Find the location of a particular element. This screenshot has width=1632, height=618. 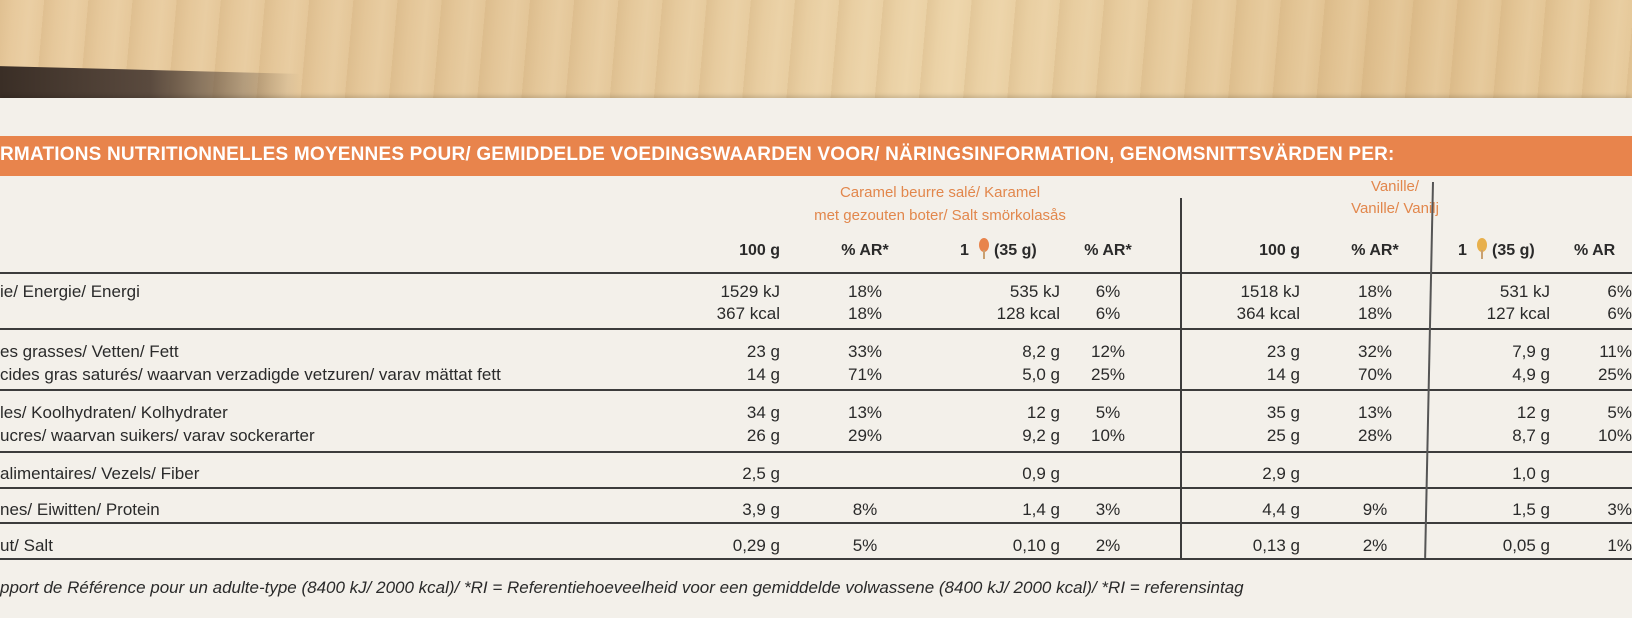

flavor-vanilla-line1: Vanille/ is located at coordinates (1395, 186).